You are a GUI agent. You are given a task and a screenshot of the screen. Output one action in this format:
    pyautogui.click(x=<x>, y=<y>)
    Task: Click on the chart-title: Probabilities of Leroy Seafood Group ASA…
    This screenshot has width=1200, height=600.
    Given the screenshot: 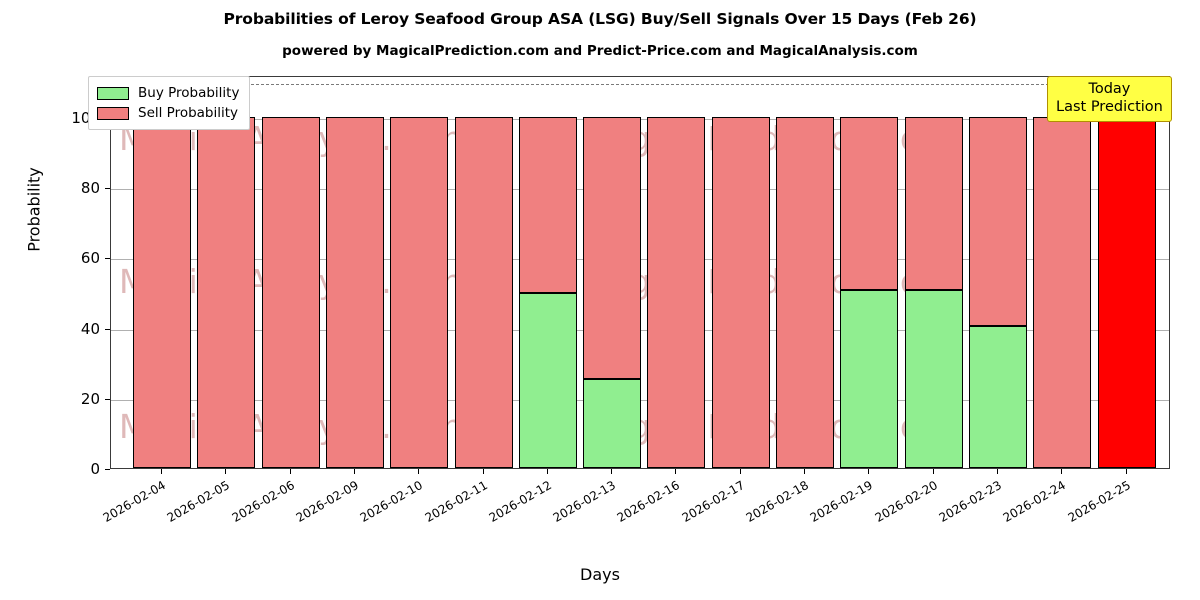 What is the action you would take?
    pyautogui.click(x=600, y=19)
    